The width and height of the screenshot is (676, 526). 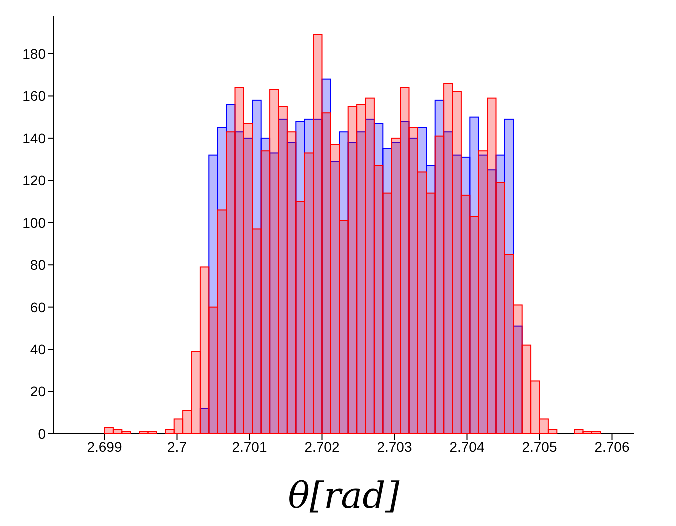 What do you see at coordinates (34, 54) in the screenshot?
I see `y-tick-label: 180` at bounding box center [34, 54].